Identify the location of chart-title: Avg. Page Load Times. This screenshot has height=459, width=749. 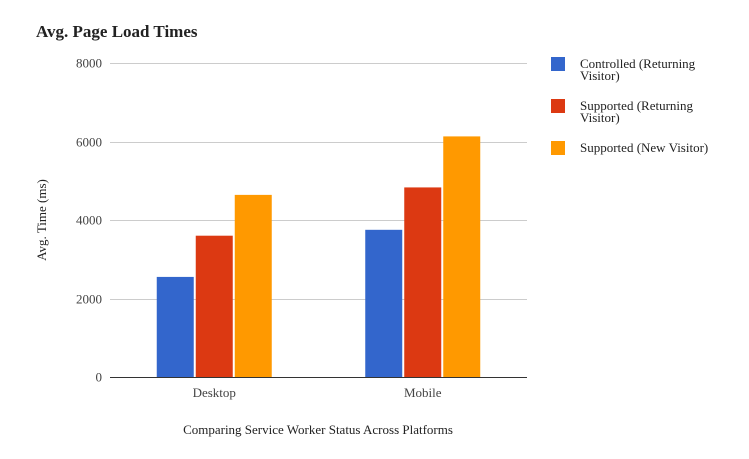
(117, 31).